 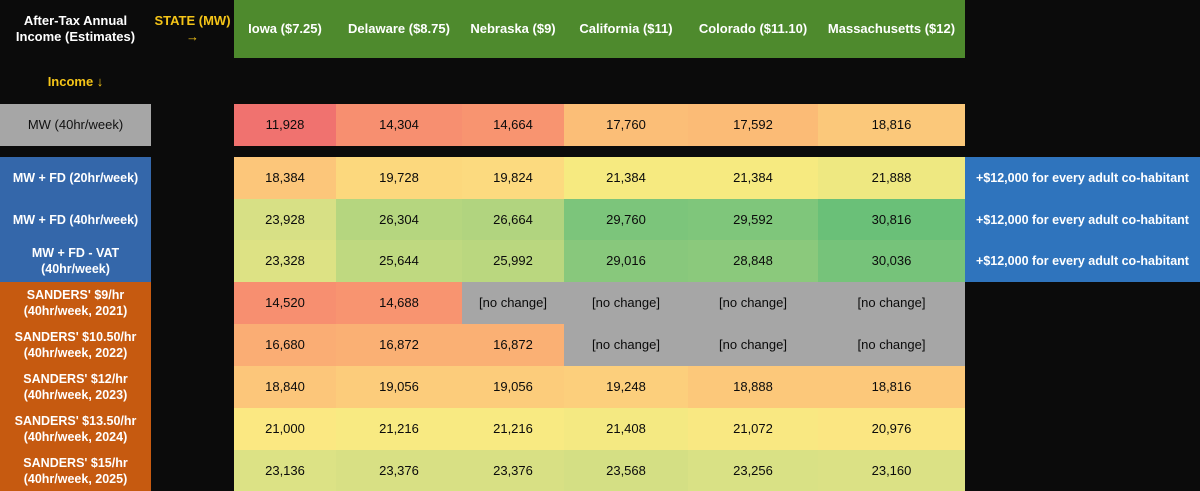 I want to click on table-cell: 23,256, so click(x=753, y=470).